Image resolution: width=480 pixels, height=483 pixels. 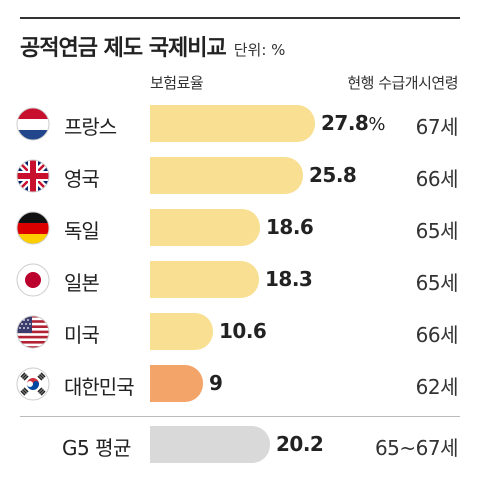 What do you see at coordinates (376, 124) in the screenshot?
I see `percent-sign: %` at bounding box center [376, 124].